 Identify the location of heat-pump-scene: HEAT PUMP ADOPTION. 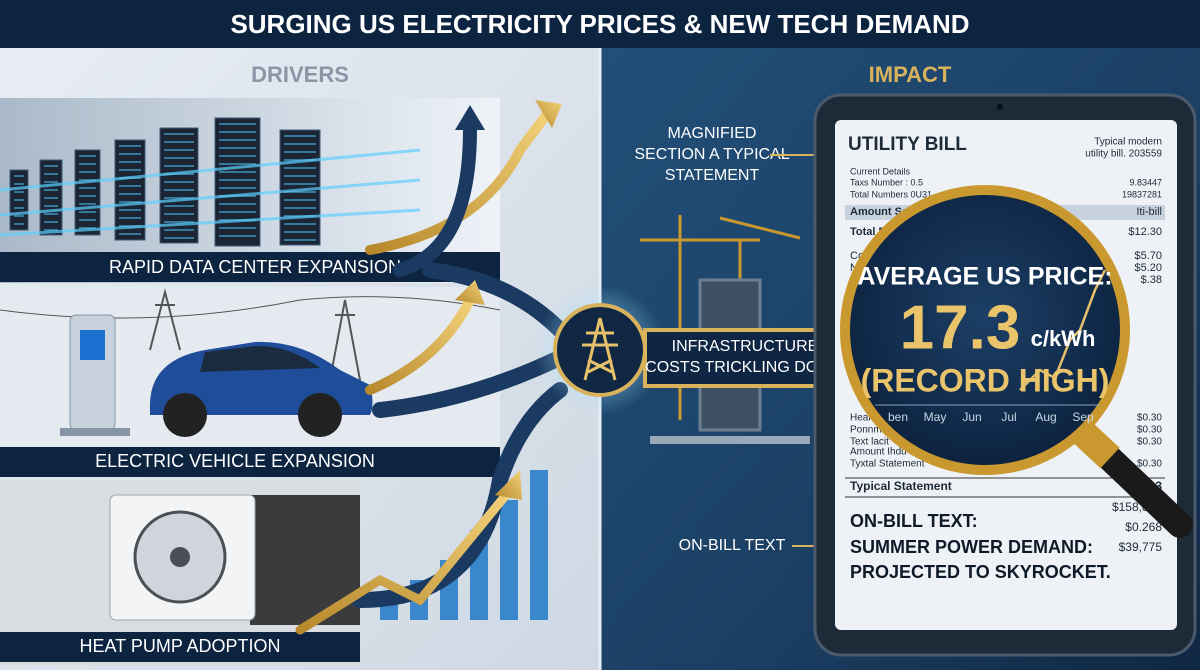
(274, 567).